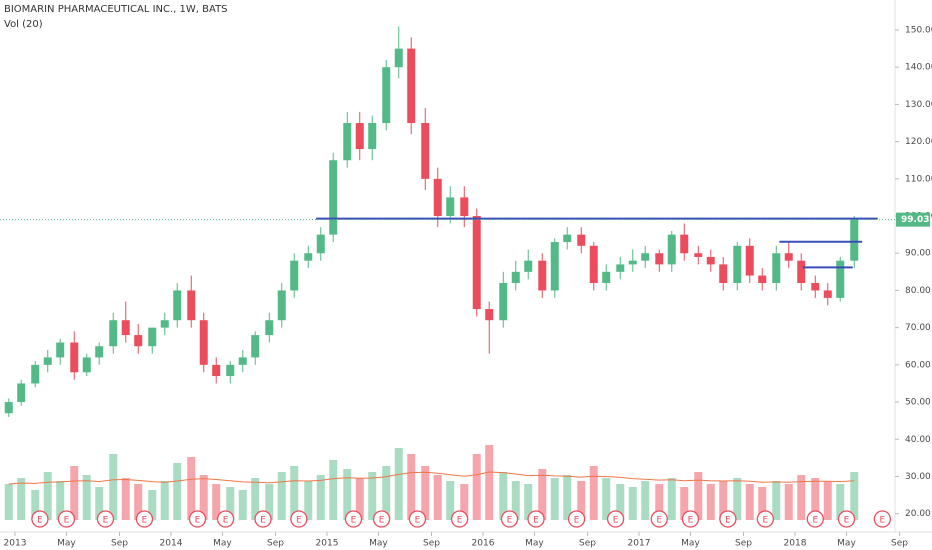  Describe the element at coordinates (171, 544) in the screenshot. I see `x-tick-label: 2014` at that location.